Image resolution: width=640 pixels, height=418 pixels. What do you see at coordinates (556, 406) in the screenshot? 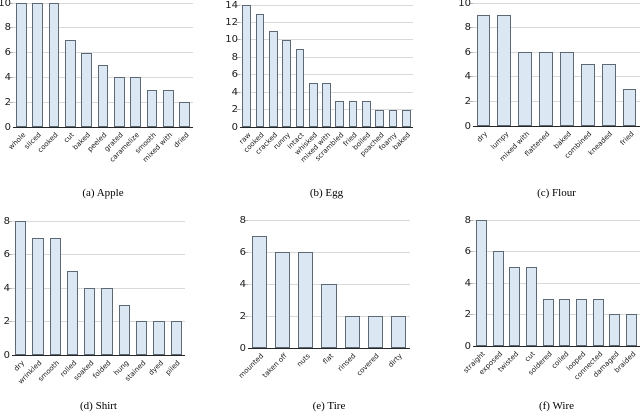
I see `chart-caption-wire: (f) Wire` at bounding box center [556, 406].